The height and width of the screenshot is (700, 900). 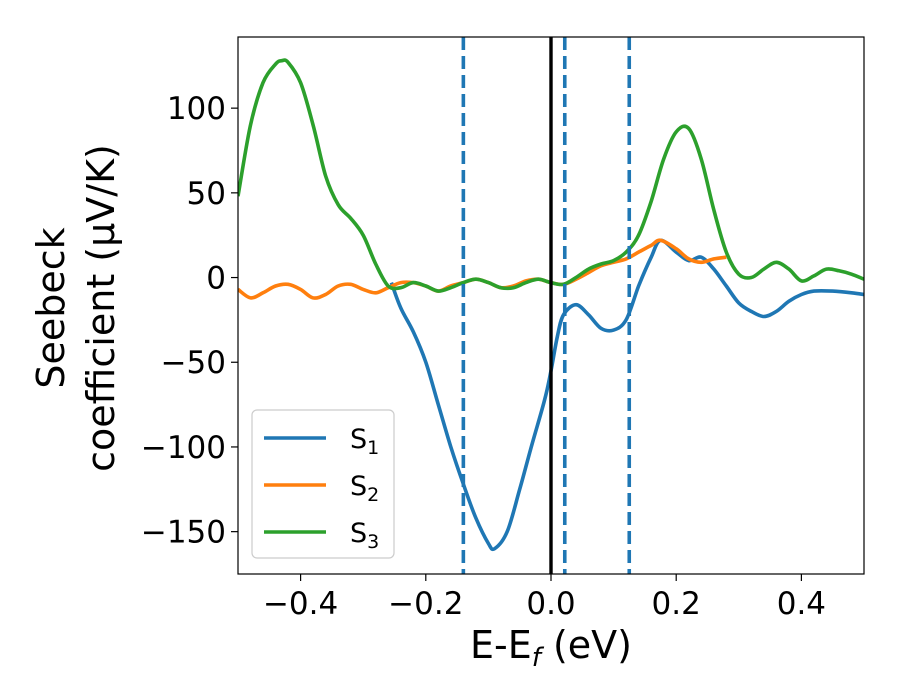 What do you see at coordinates (189, 321) in the screenshot?
I see `y-axis: −150 −100 −50 0 50 100` at bounding box center [189, 321].